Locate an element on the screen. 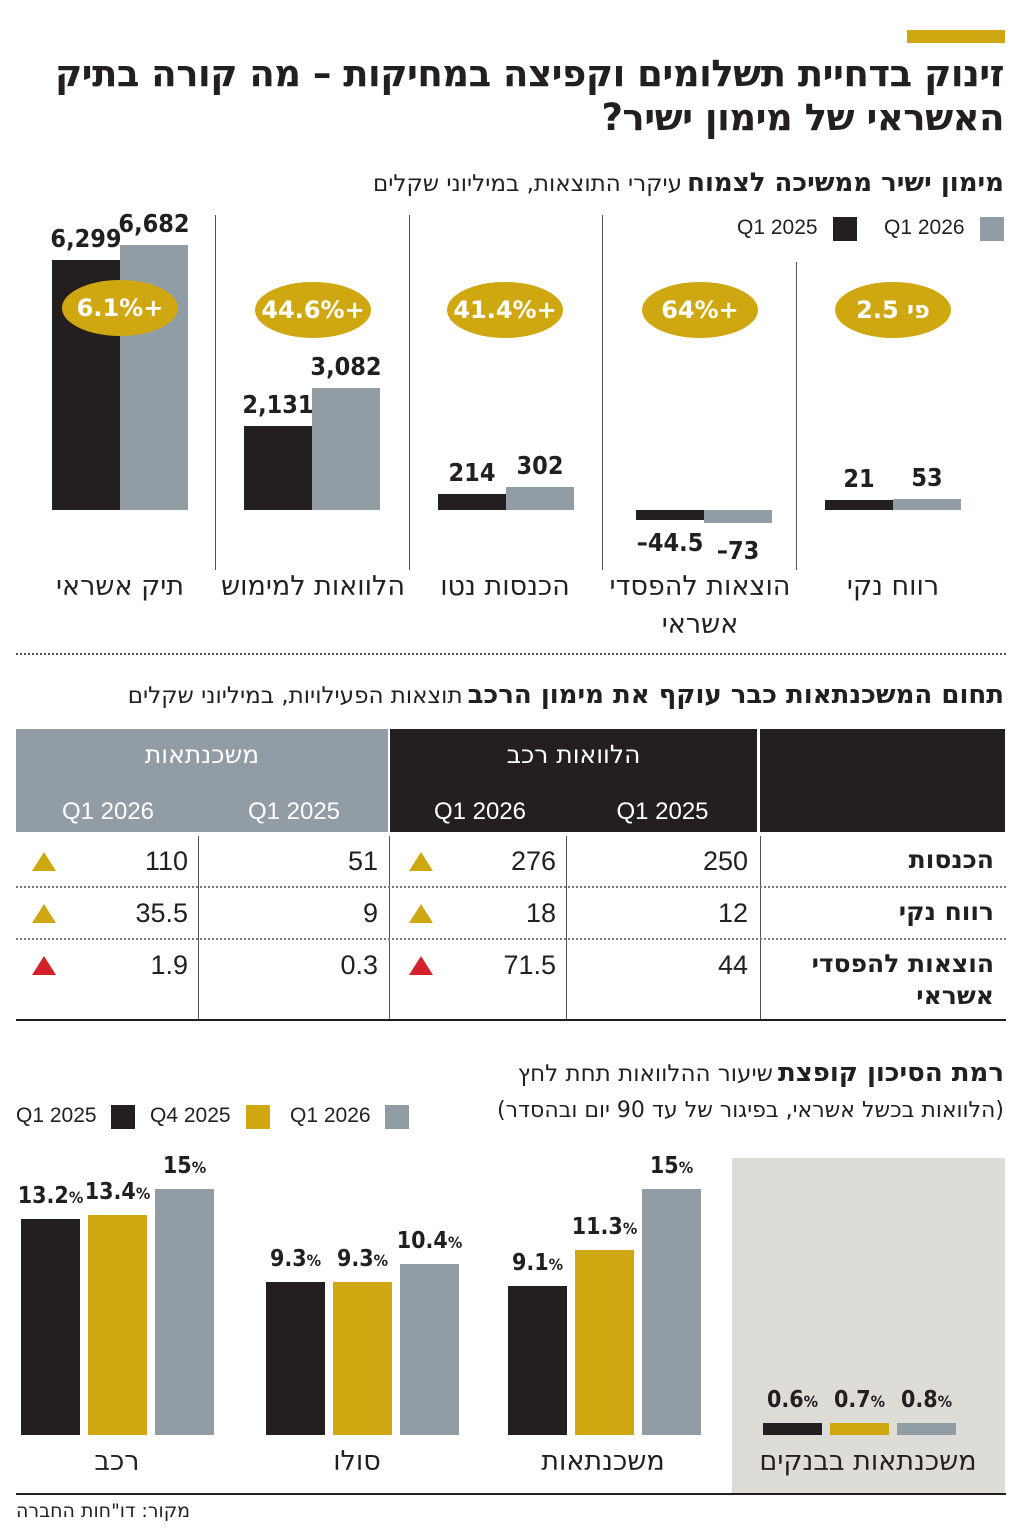 The height and width of the screenshot is (1533, 1024). row-label: רווח נקי is located at coordinates (946, 911).